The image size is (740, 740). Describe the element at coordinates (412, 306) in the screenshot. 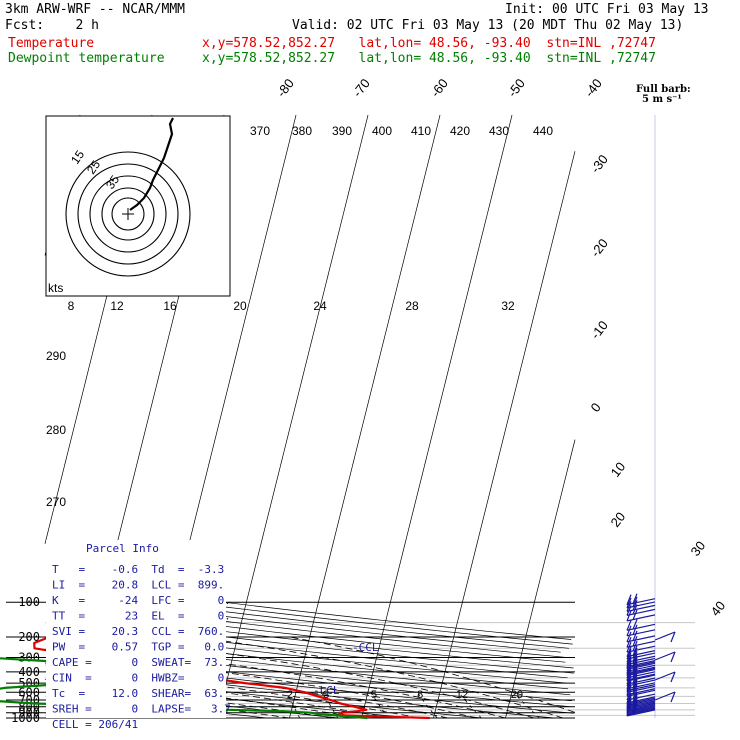

I see `speed-scale-label: 28` at that location.